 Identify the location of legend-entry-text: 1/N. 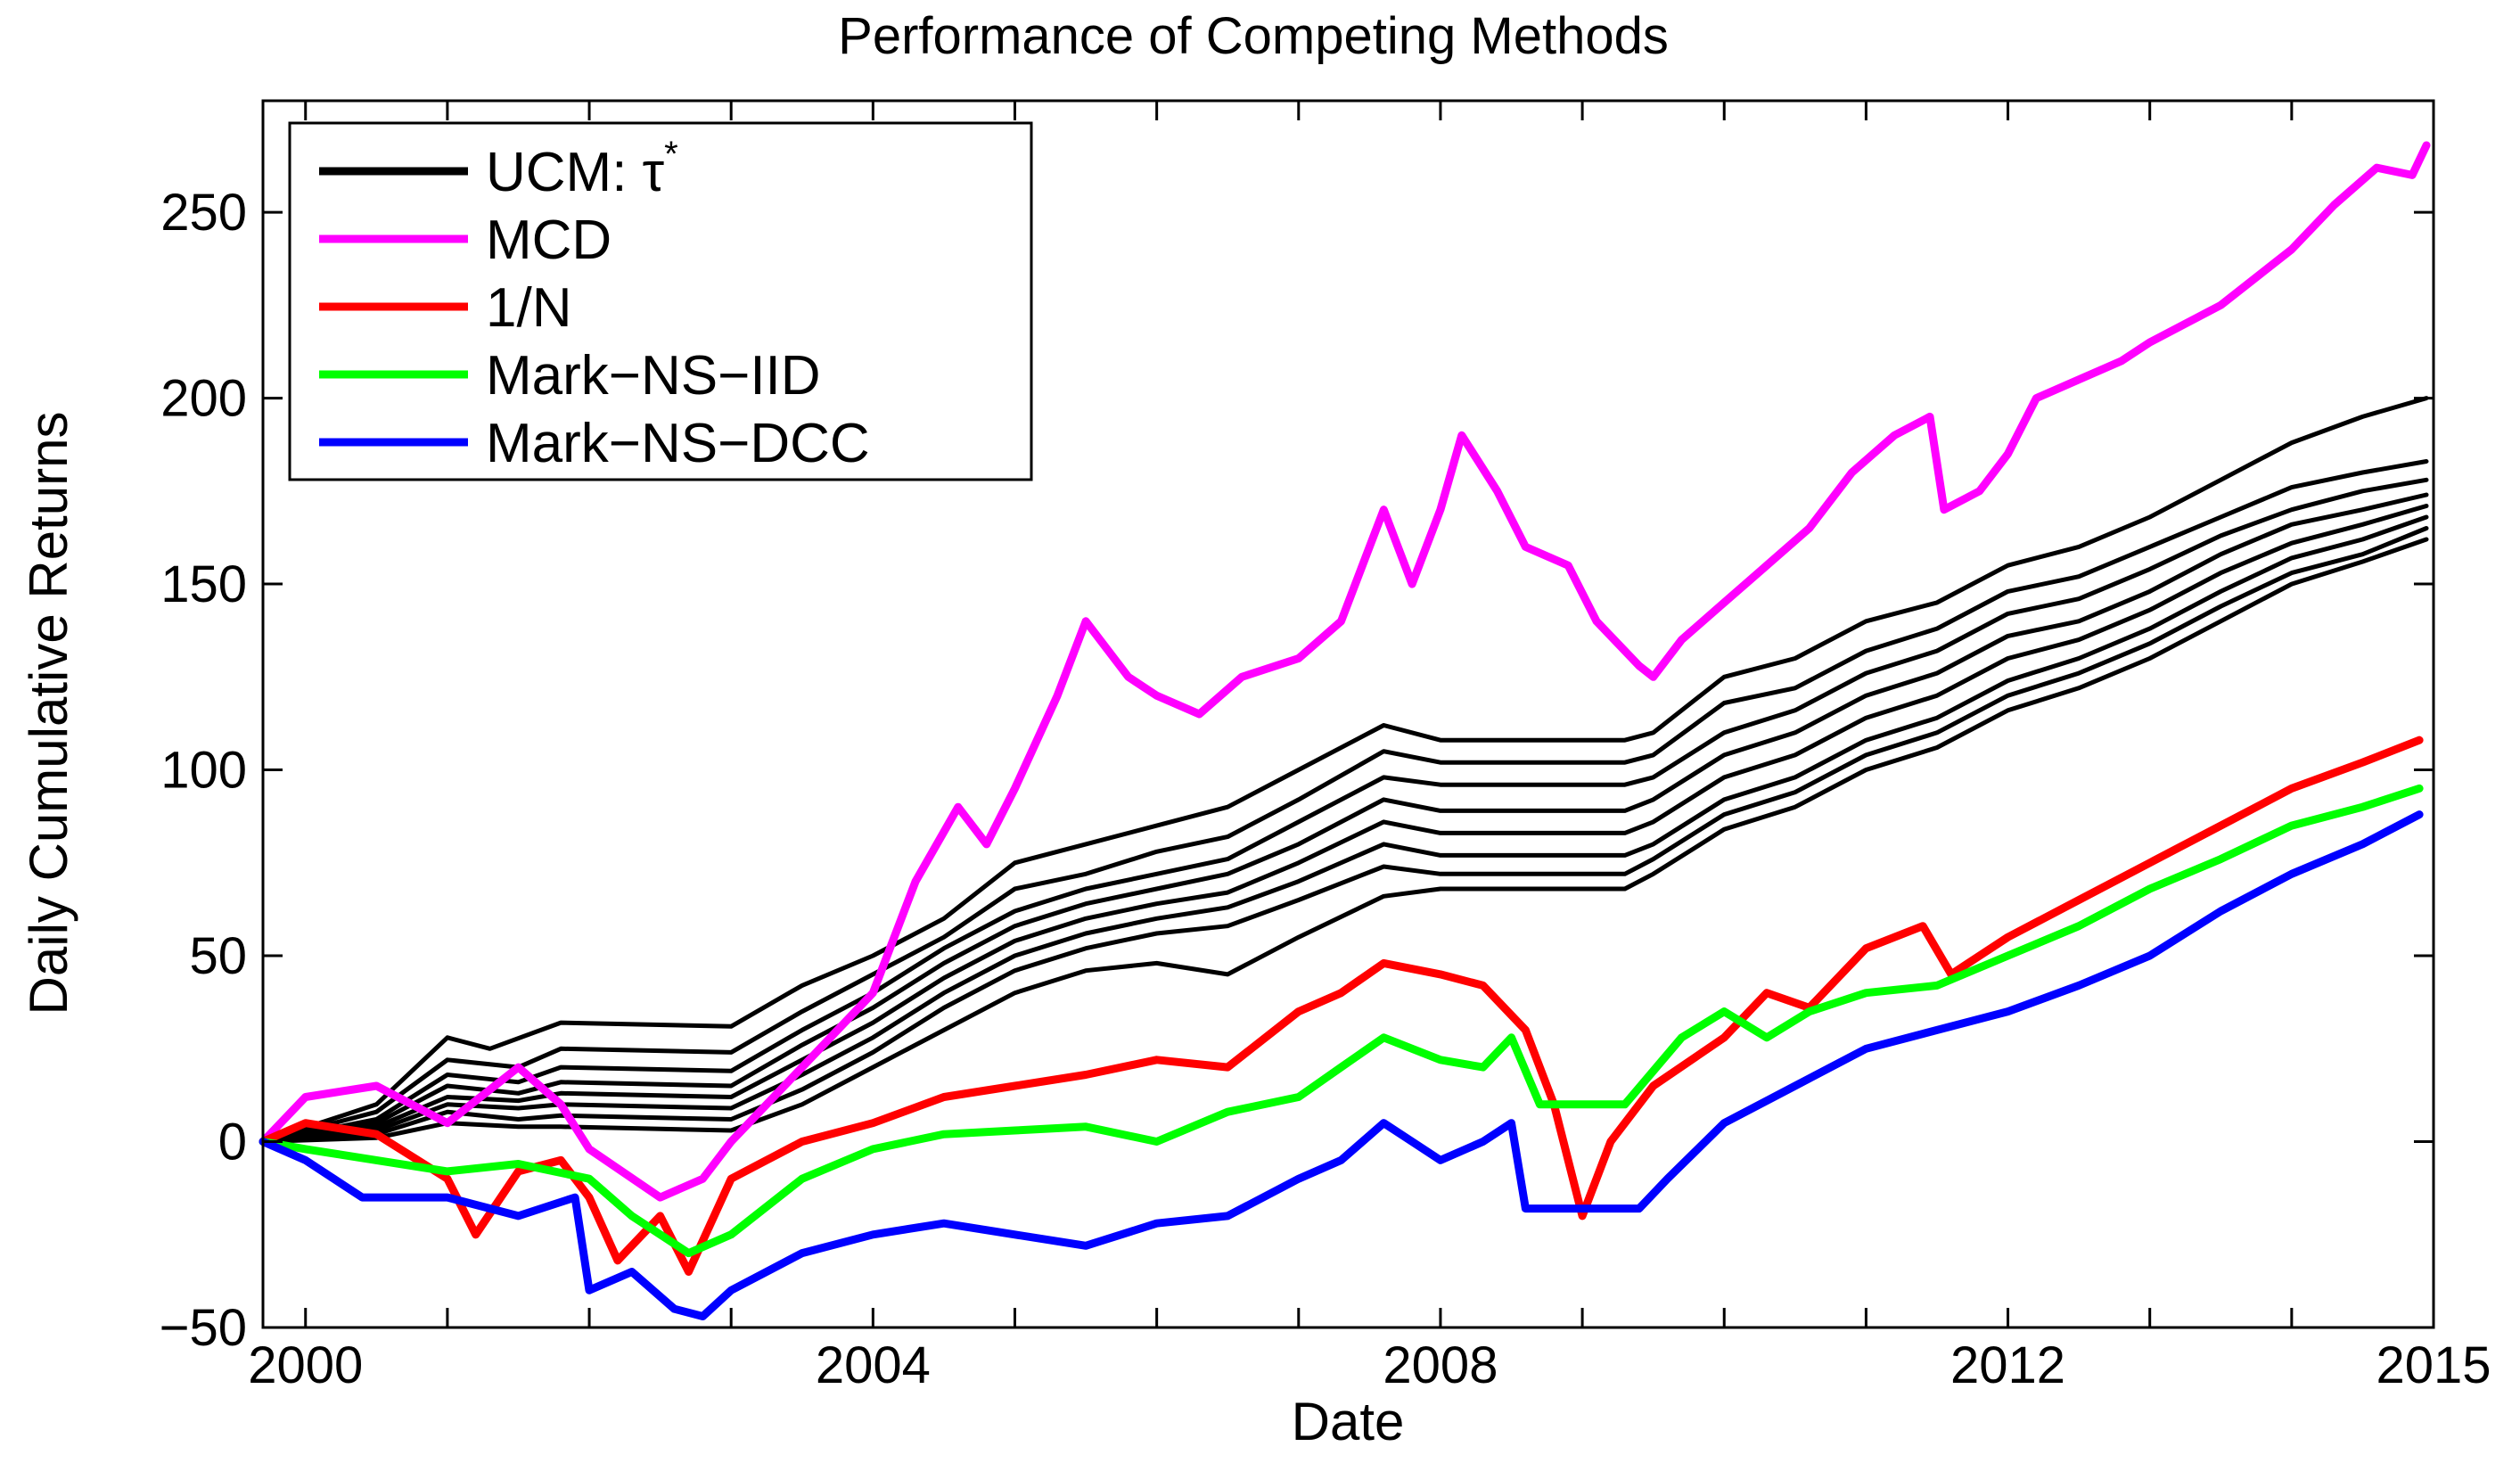
(528, 308).